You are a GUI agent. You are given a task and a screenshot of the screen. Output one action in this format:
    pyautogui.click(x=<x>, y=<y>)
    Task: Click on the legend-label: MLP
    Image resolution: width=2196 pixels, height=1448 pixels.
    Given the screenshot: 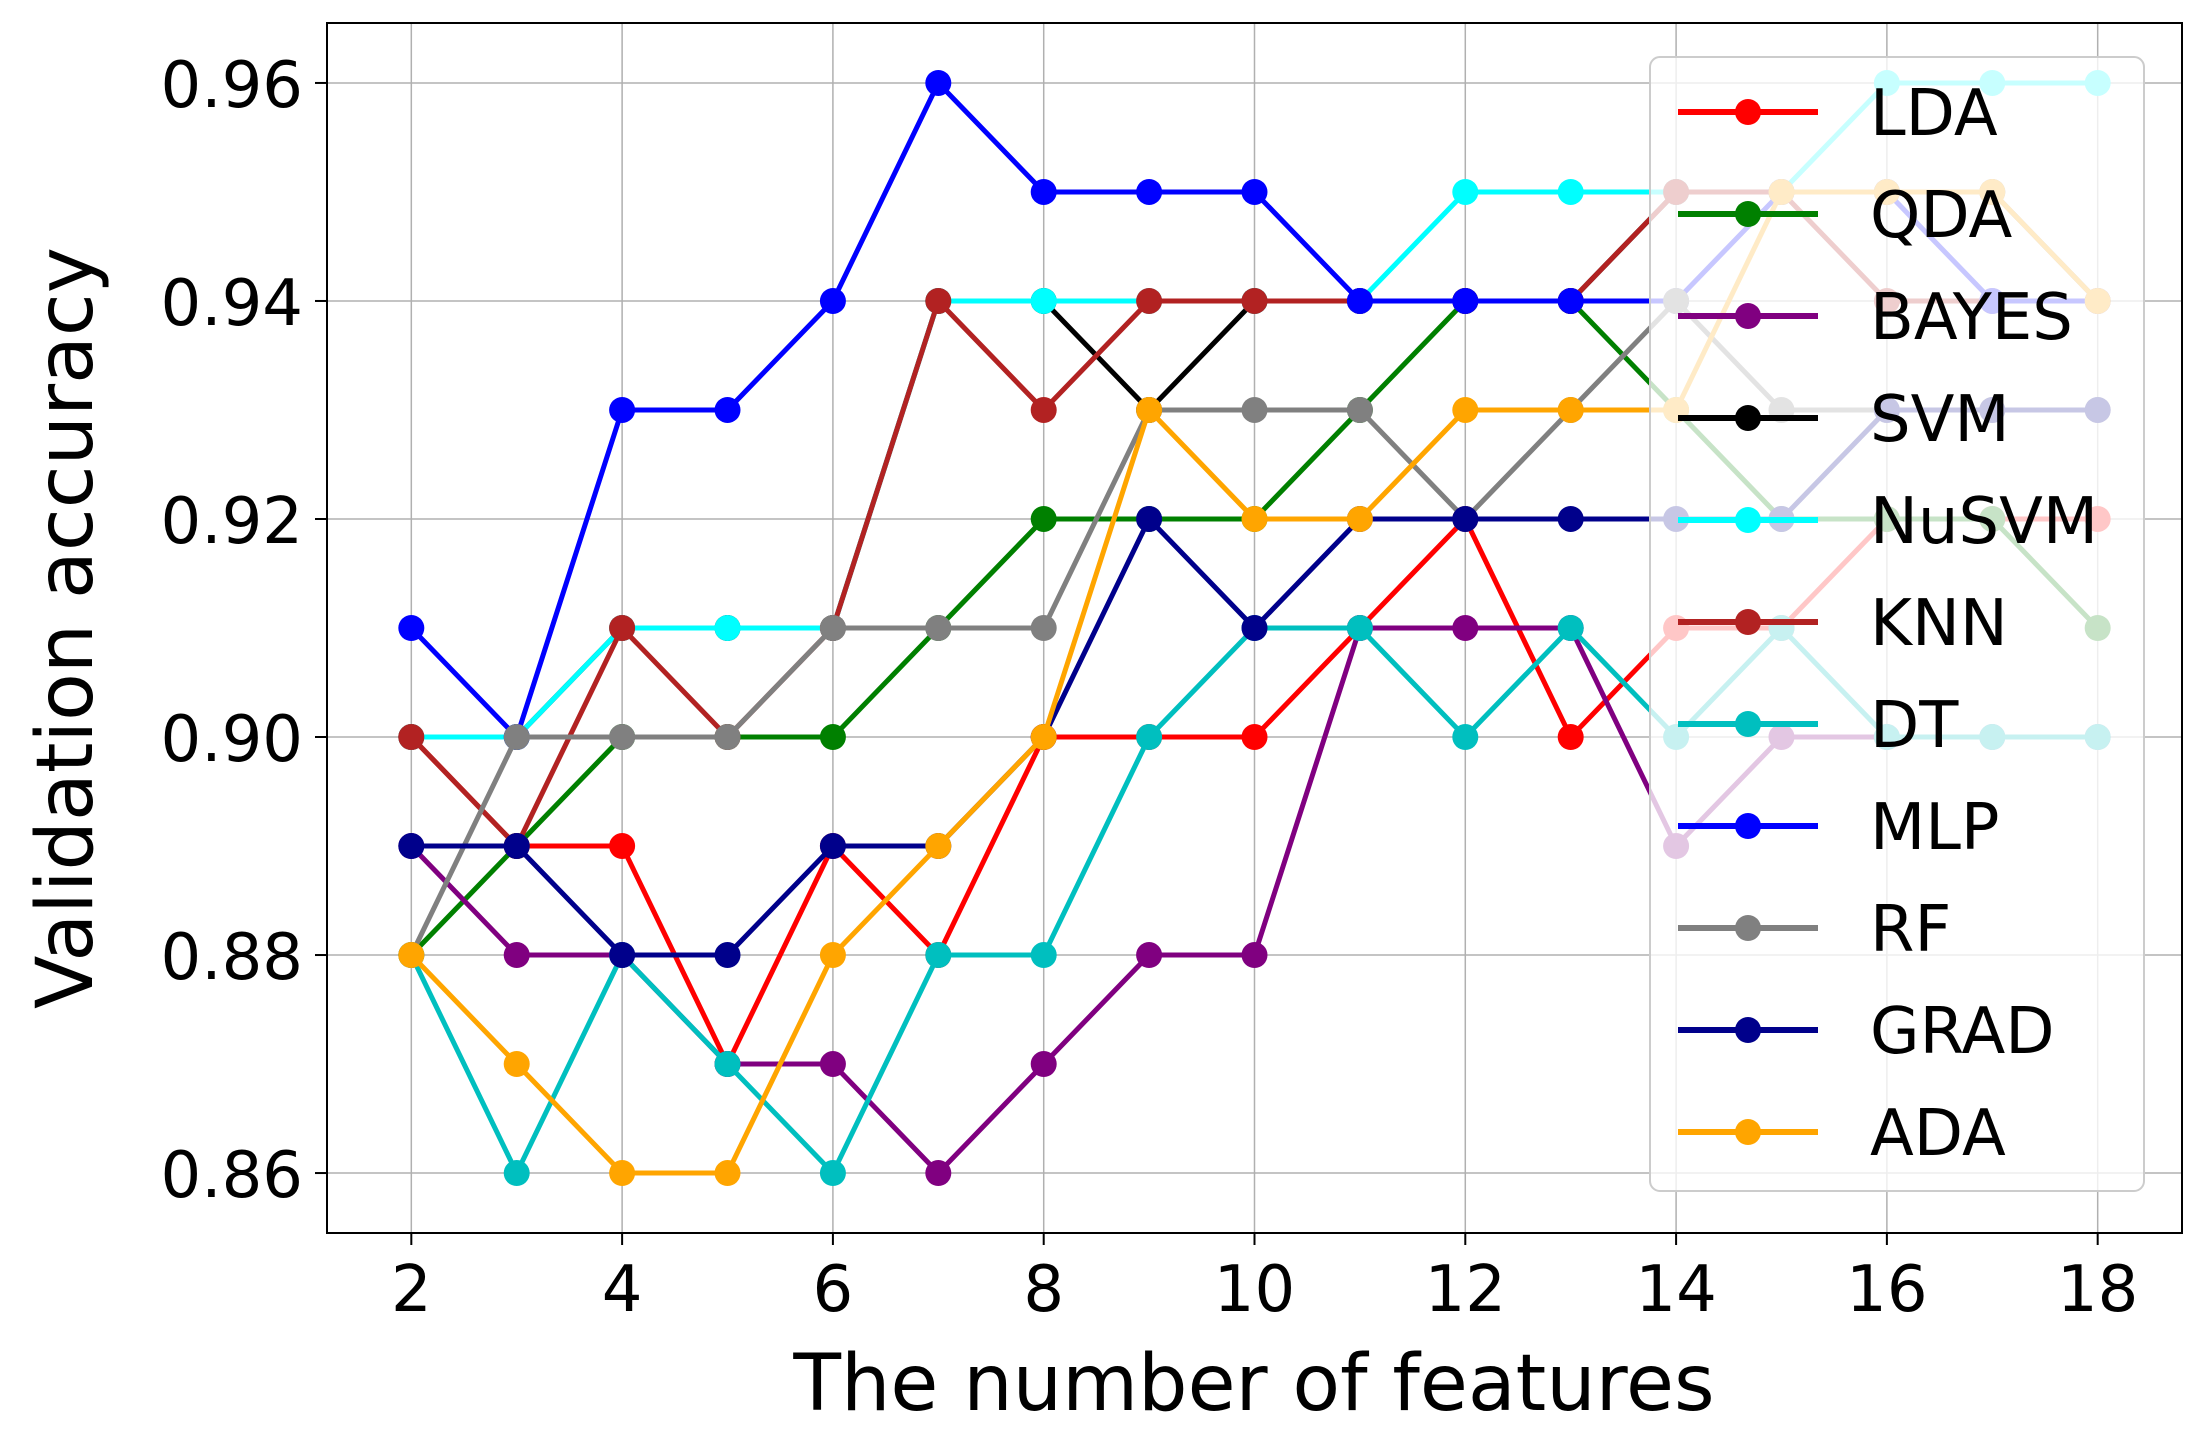 What is the action you would take?
    pyautogui.click(x=1934, y=828)
    